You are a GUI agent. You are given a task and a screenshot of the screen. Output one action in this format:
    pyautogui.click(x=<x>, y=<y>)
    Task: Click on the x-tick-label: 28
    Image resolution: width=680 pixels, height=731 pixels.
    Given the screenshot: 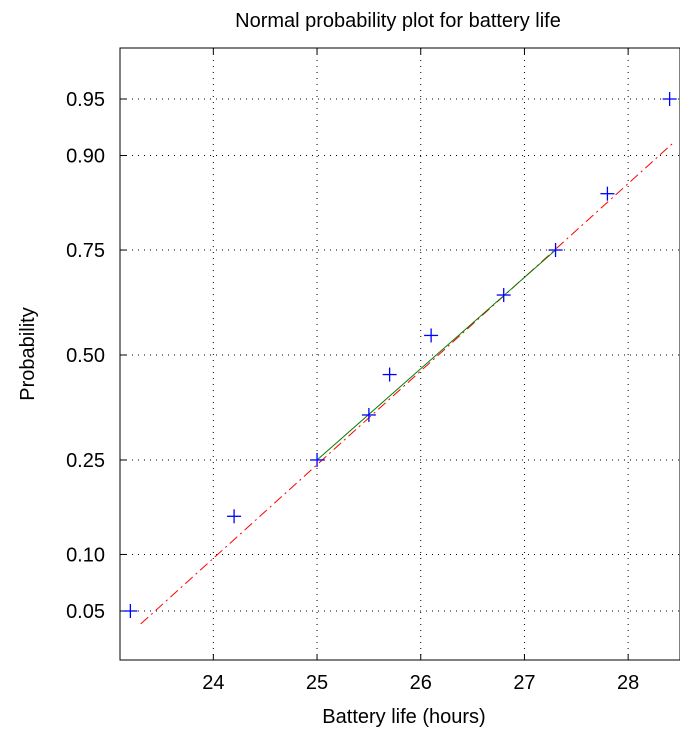 What is the action you would take?
    pyautogui.click(x=628, y=683)
    